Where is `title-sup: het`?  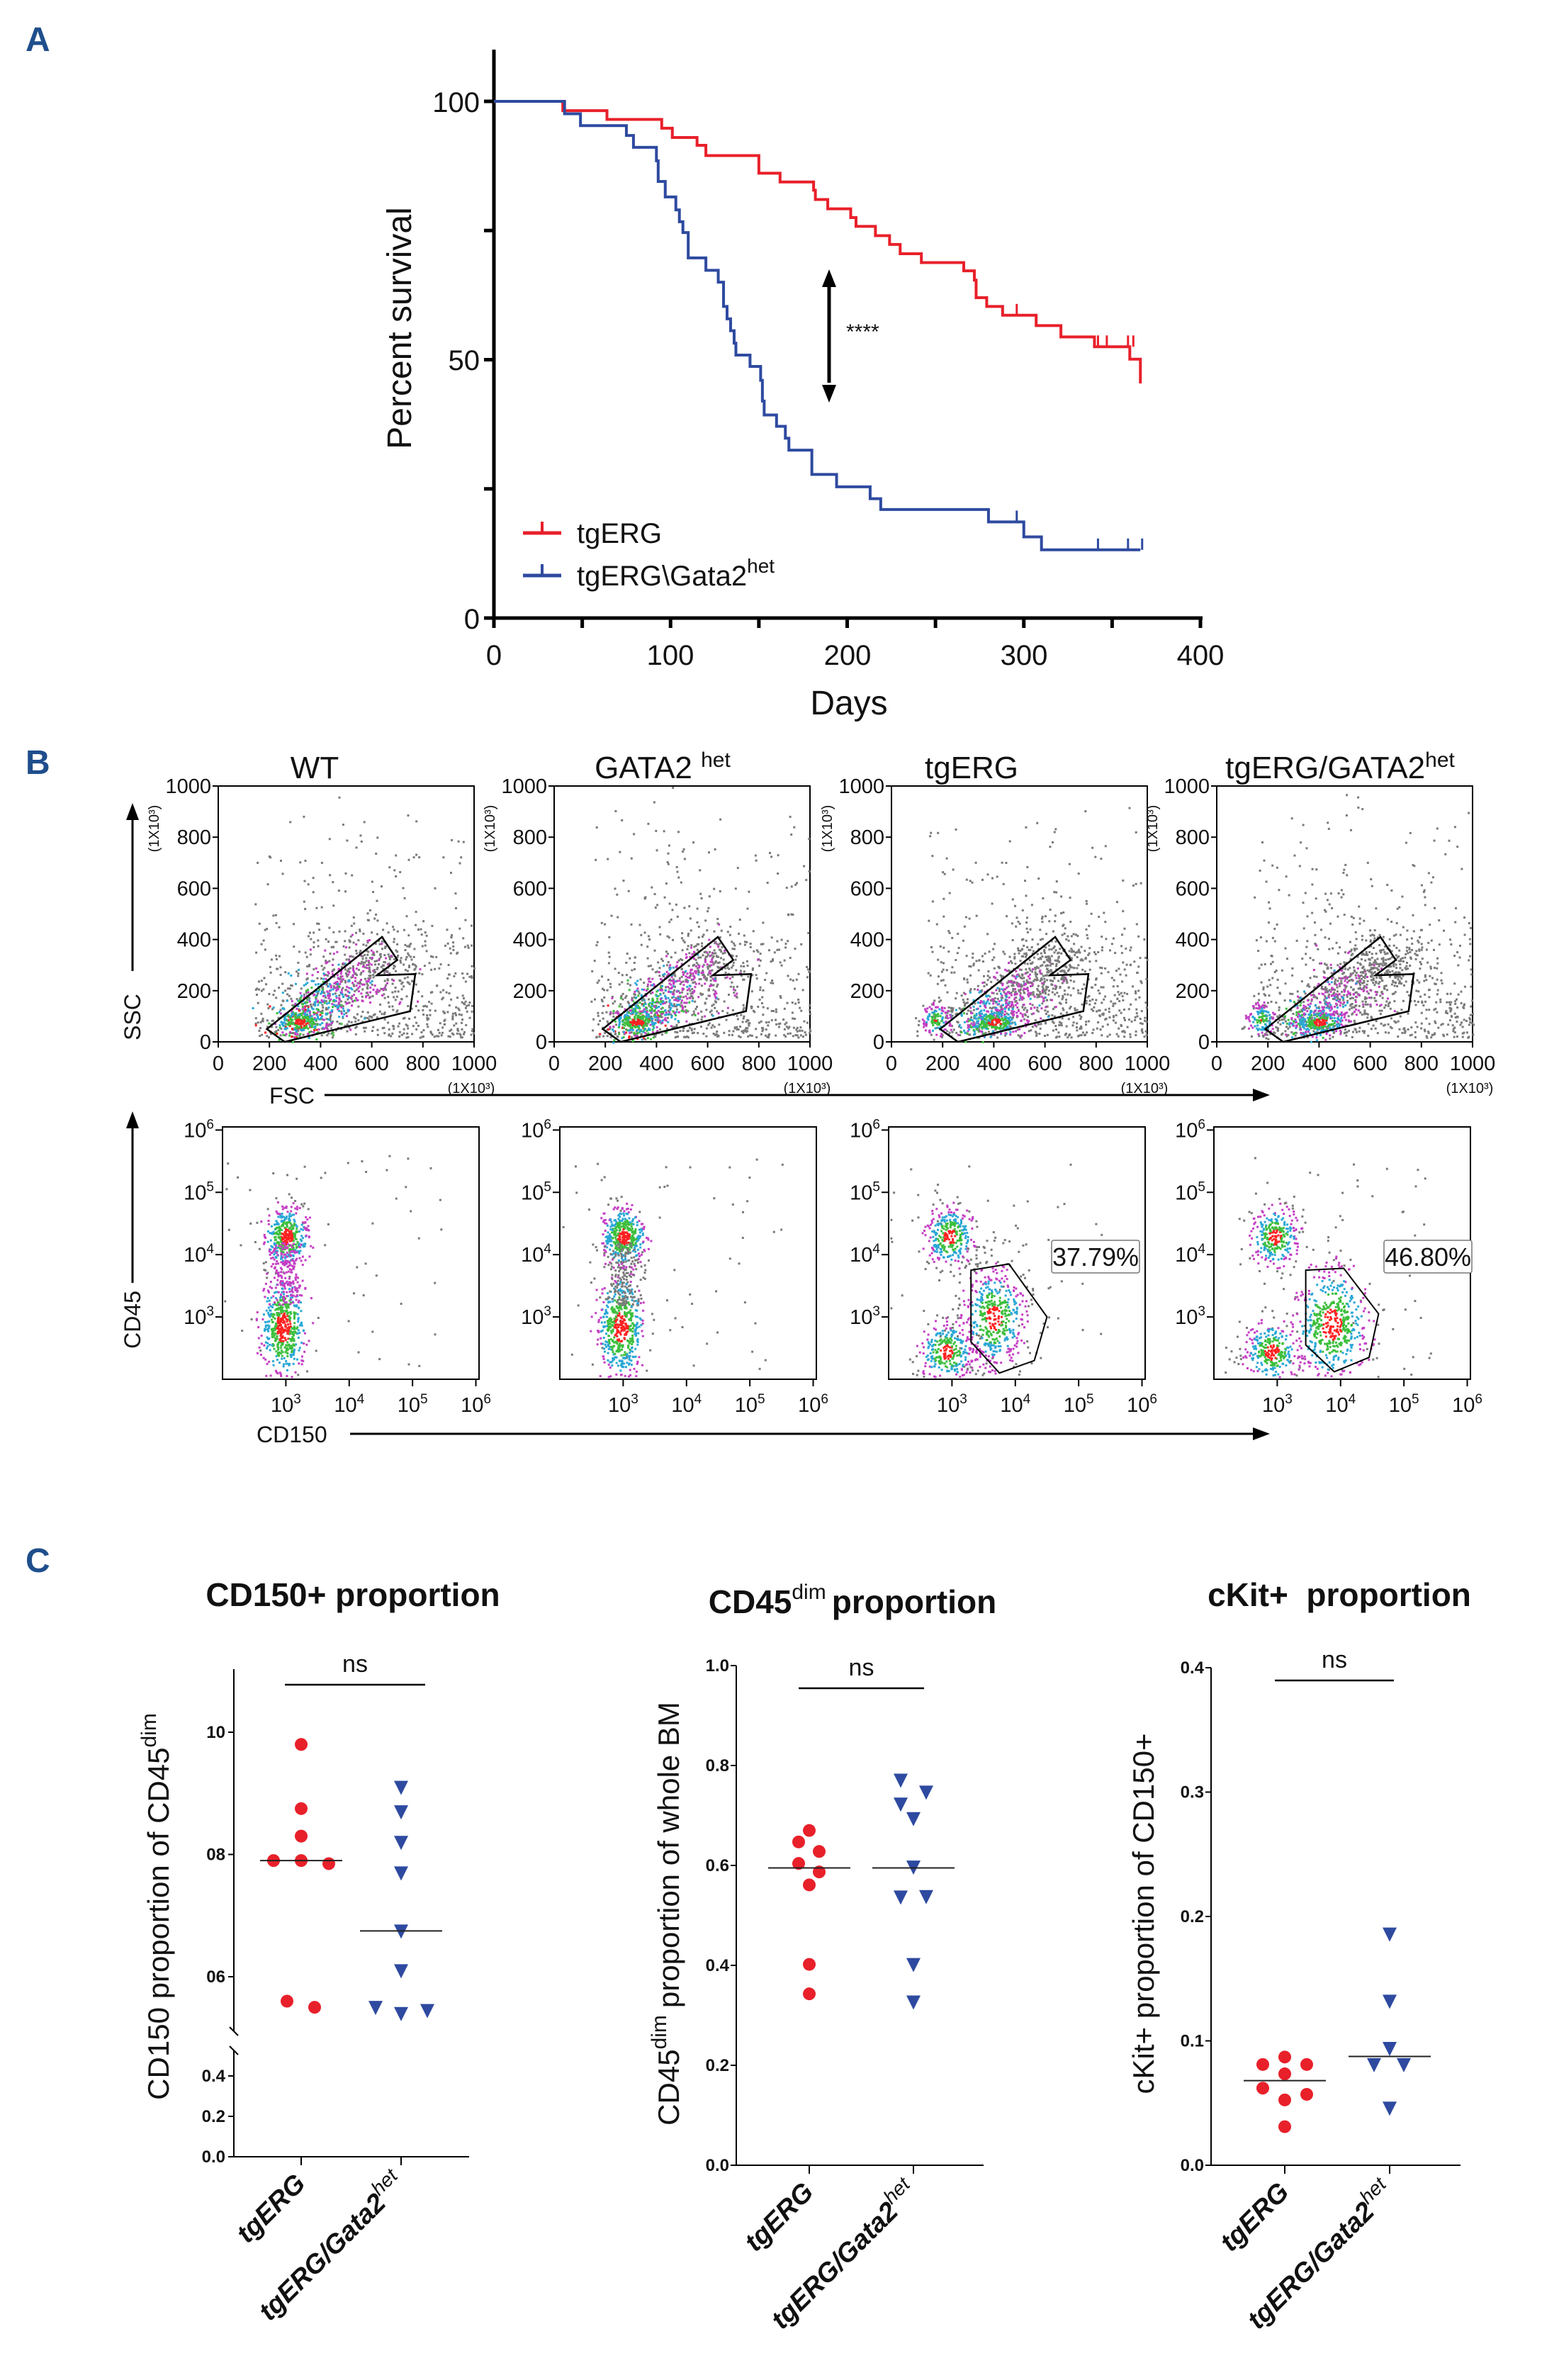
title-sup: het is located at coordinates (716, 760).